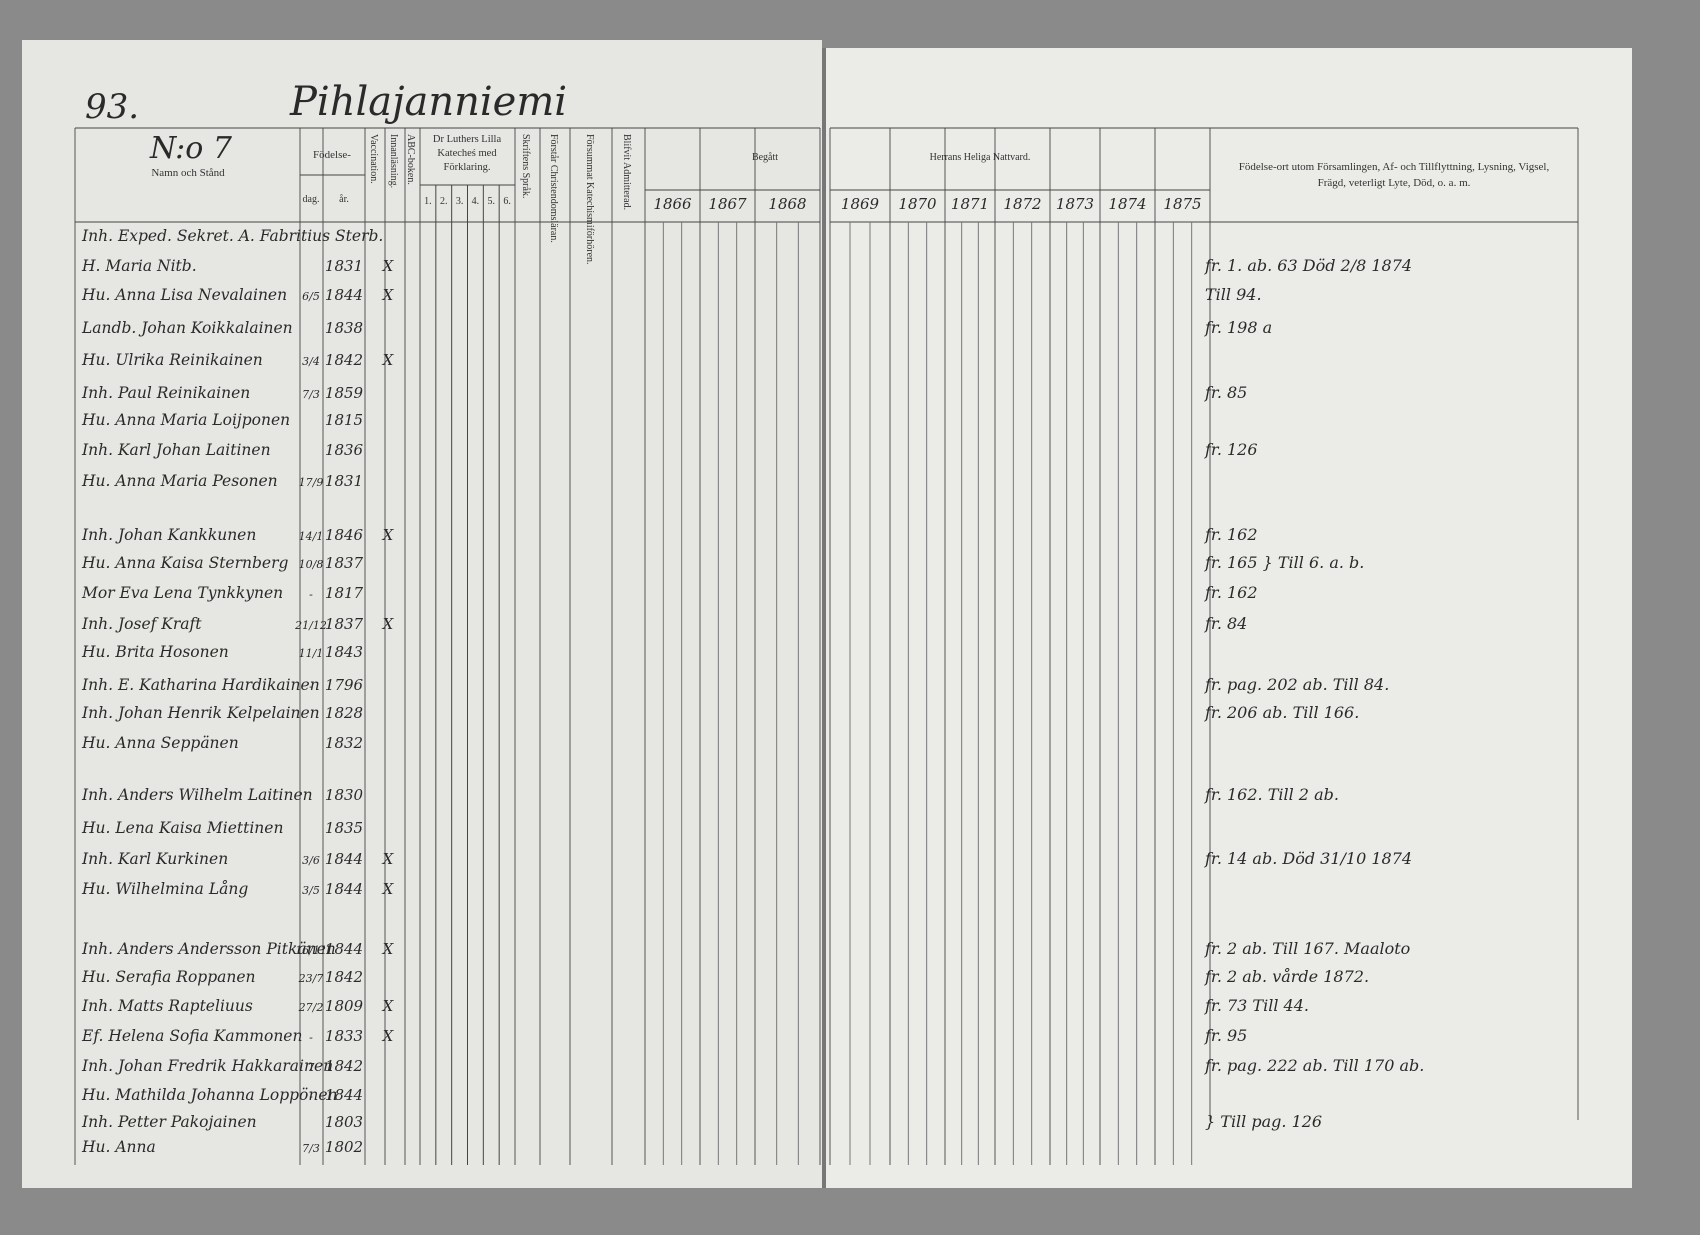  What do you see at coordinates (344, 535) in the screenshot?
I see `row-birth-year: 1846` at bounding box center [344, 535].